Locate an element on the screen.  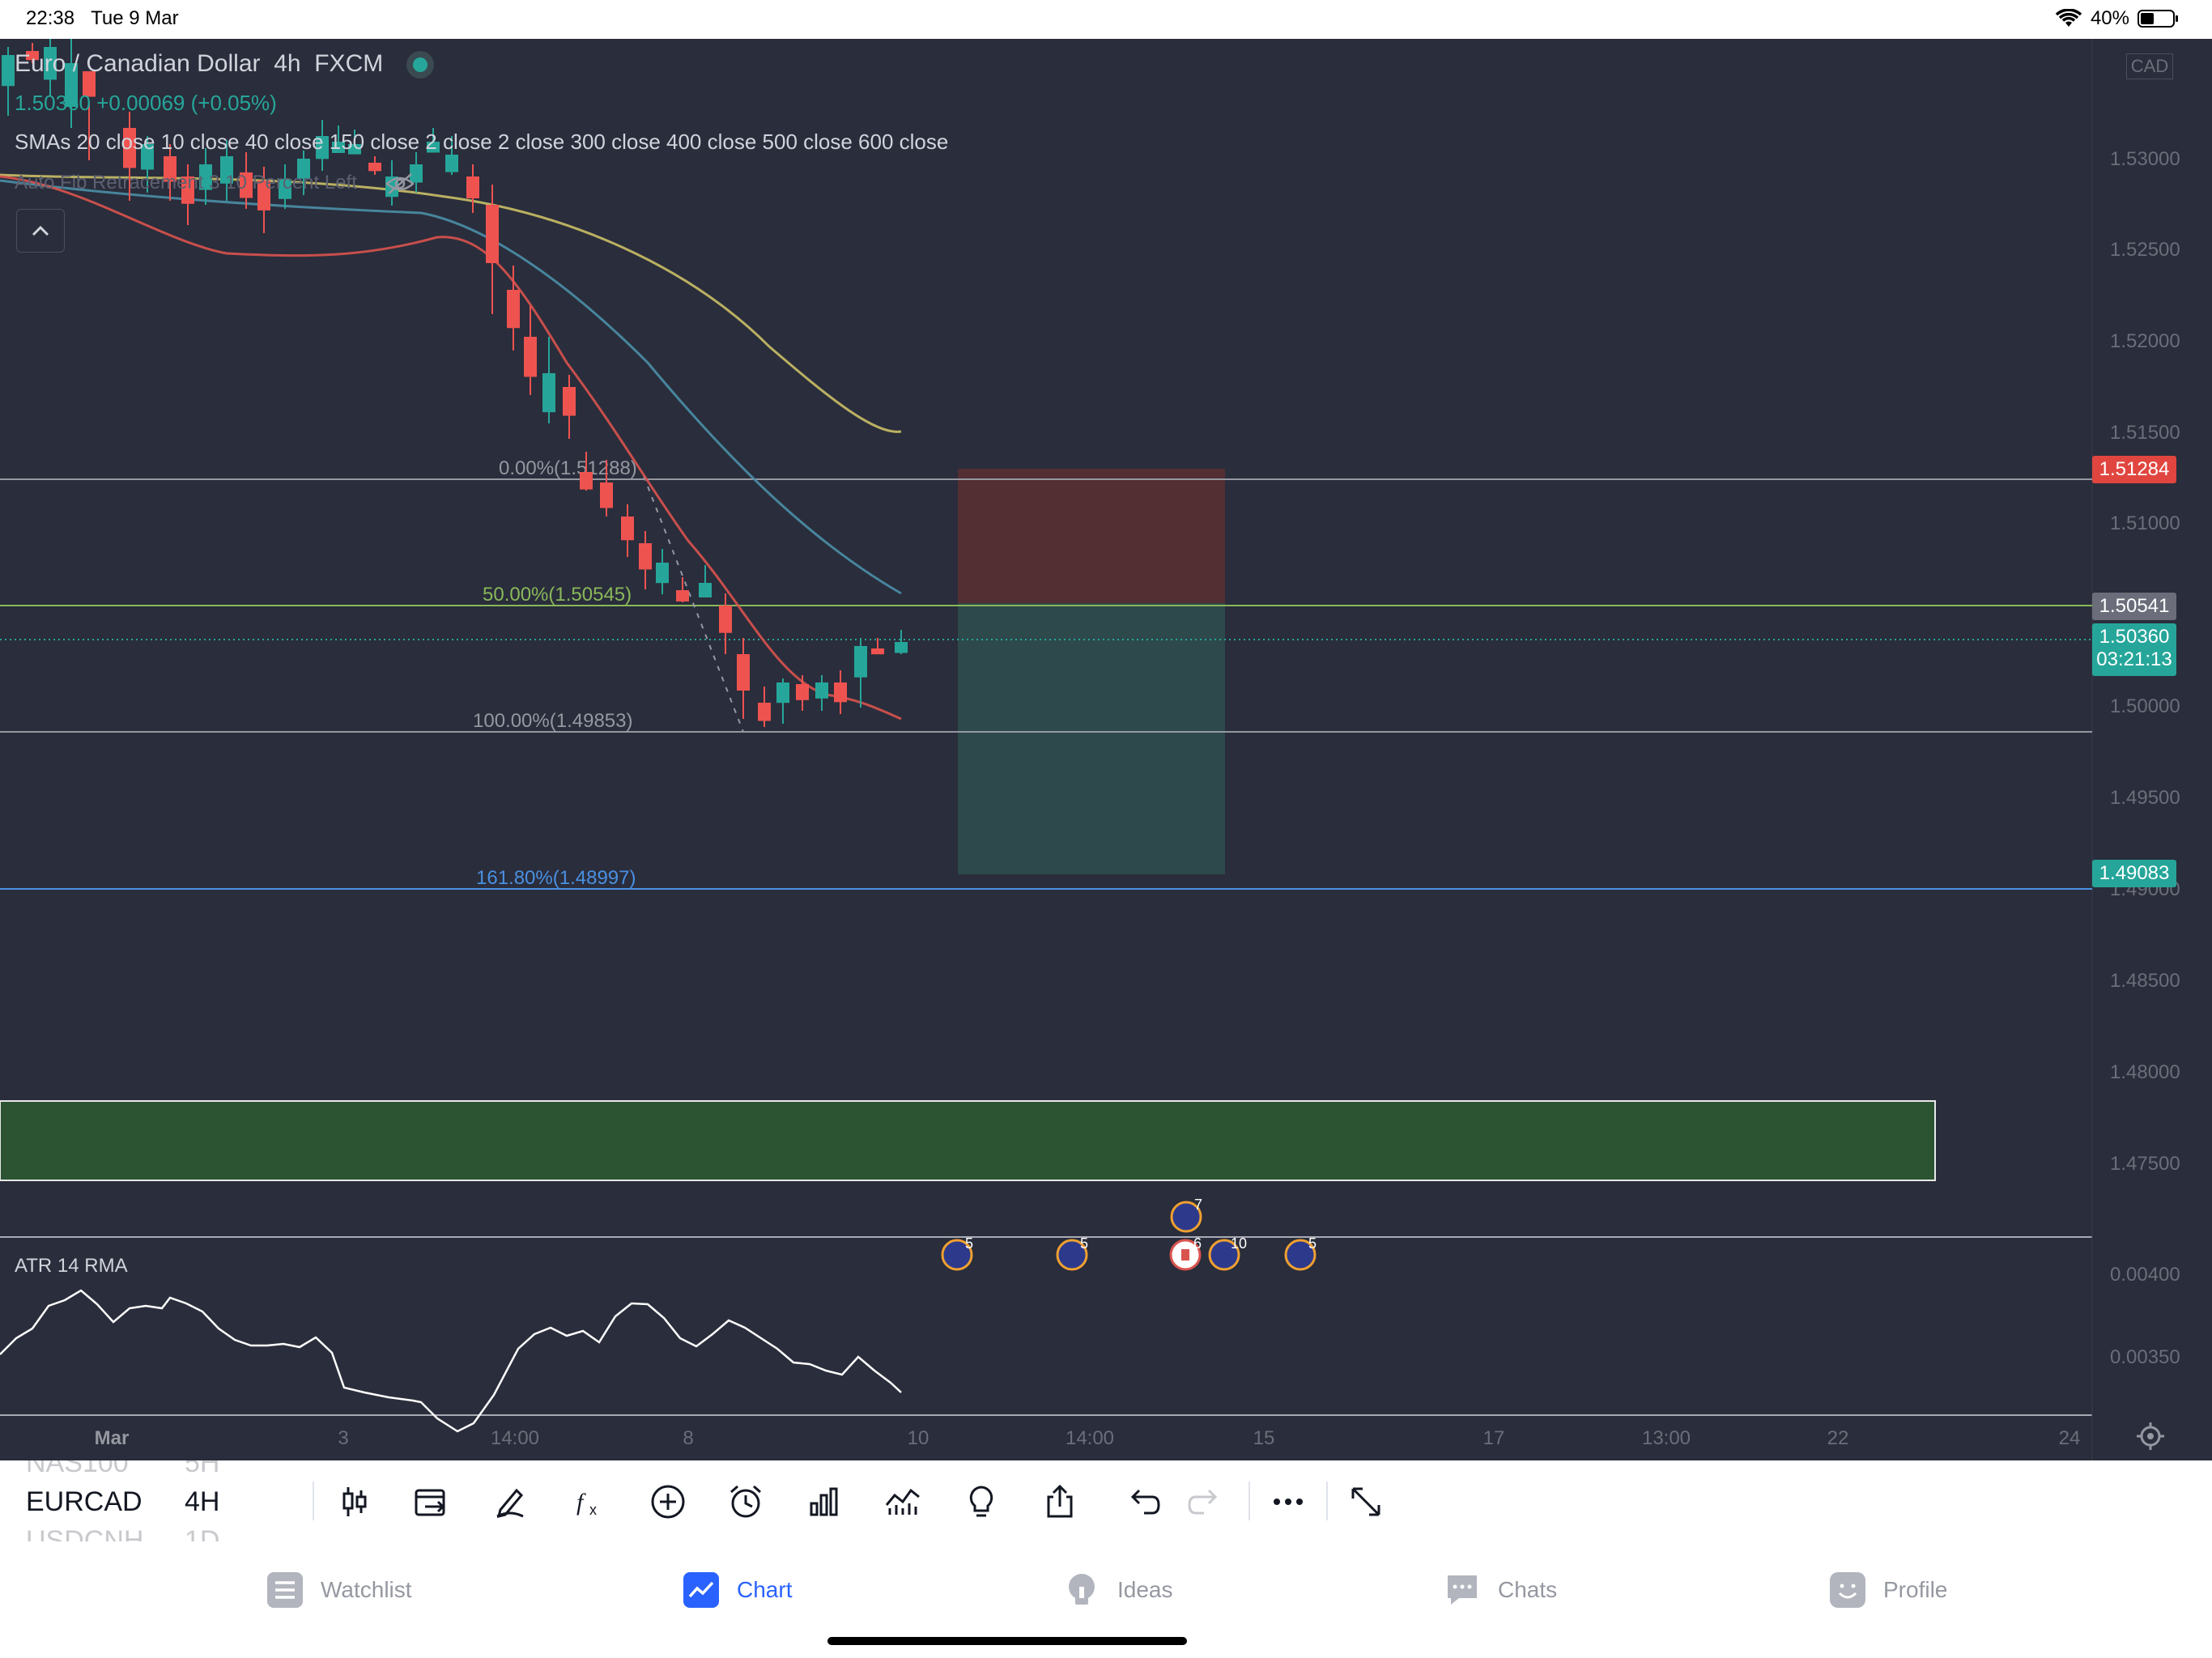
current-price-tag: 1.50360 03:21:13 is located at coordinates (2134, 649).